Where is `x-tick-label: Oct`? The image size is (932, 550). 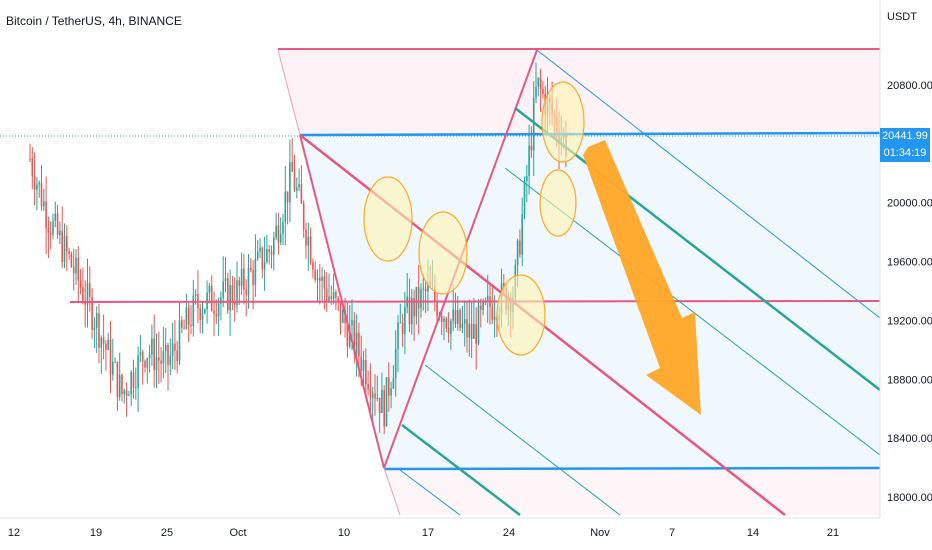
x-tick-label: Oct is located at coordinates (237, 533).